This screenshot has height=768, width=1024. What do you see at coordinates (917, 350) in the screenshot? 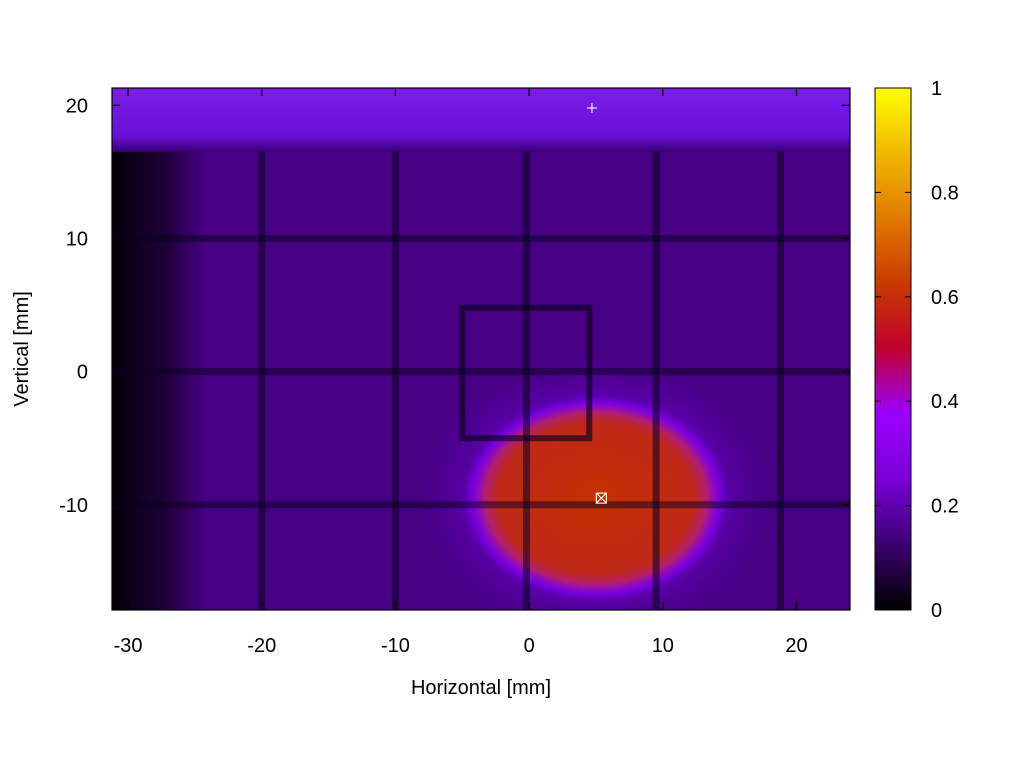
I see `colorbar-ticks: 0 0.2 0.4 0.6 0.8 1` at bounding box center [917, 350].